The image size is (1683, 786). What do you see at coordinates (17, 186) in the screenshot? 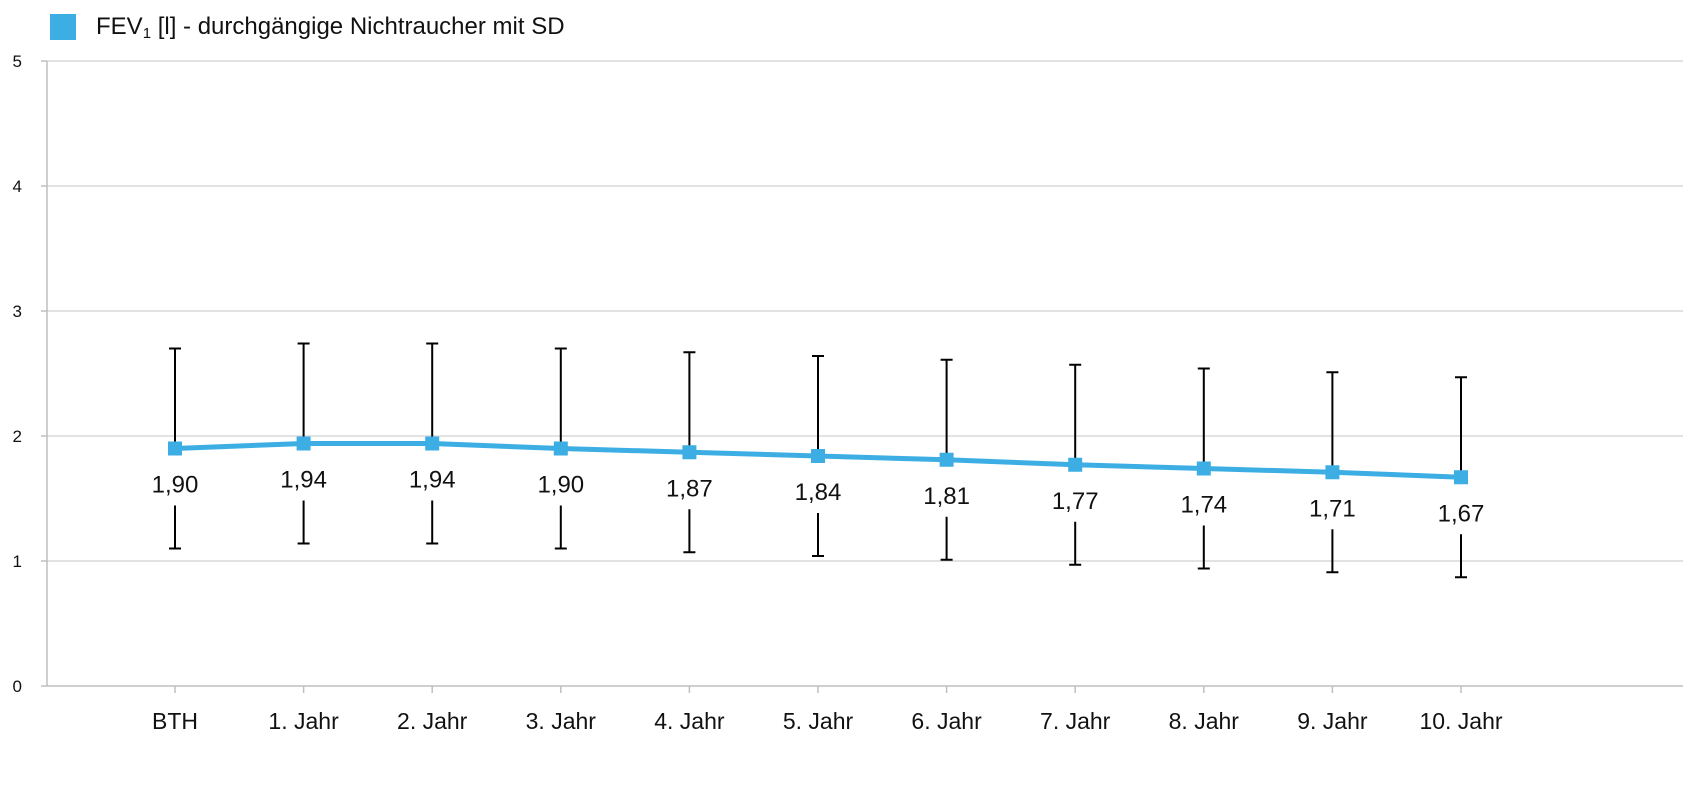
I see `y-tick-label: 4` at bounding box center [17, 186].